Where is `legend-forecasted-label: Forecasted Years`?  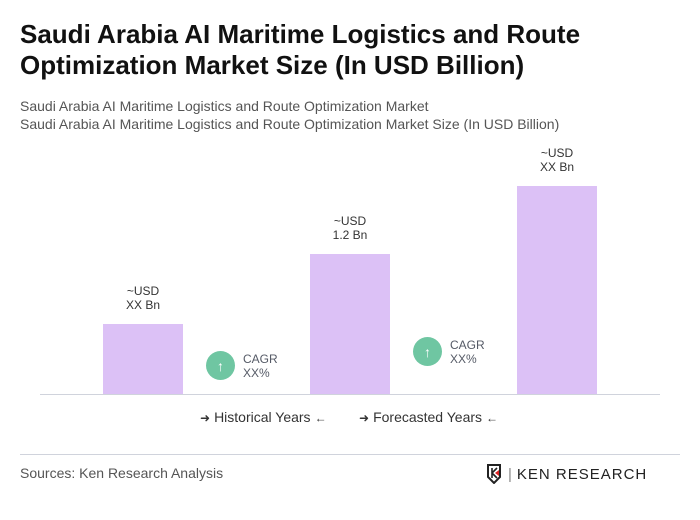
legend-forecasted-label: Forecasted Years is located at coordinates (428, 417).